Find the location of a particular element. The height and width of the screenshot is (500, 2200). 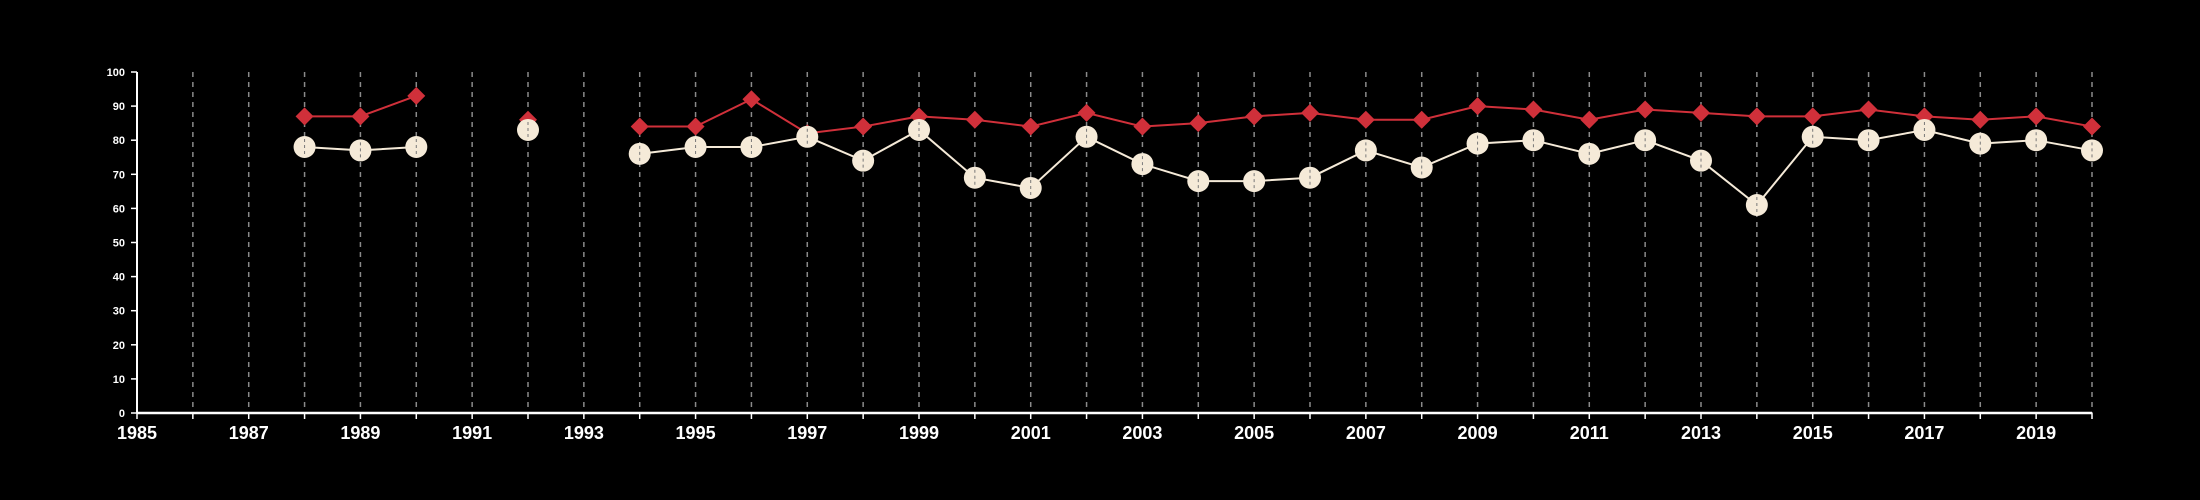

x-tick-label: 2013 is located at coordinates (1701, 433).